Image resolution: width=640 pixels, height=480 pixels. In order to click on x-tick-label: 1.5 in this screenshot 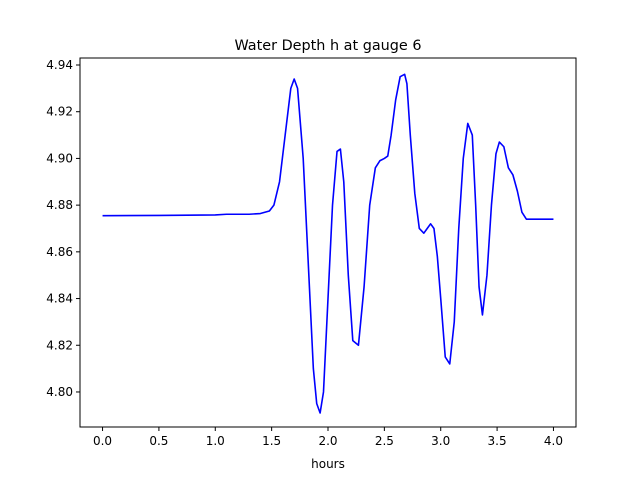, I will do `click(271, 441)`.